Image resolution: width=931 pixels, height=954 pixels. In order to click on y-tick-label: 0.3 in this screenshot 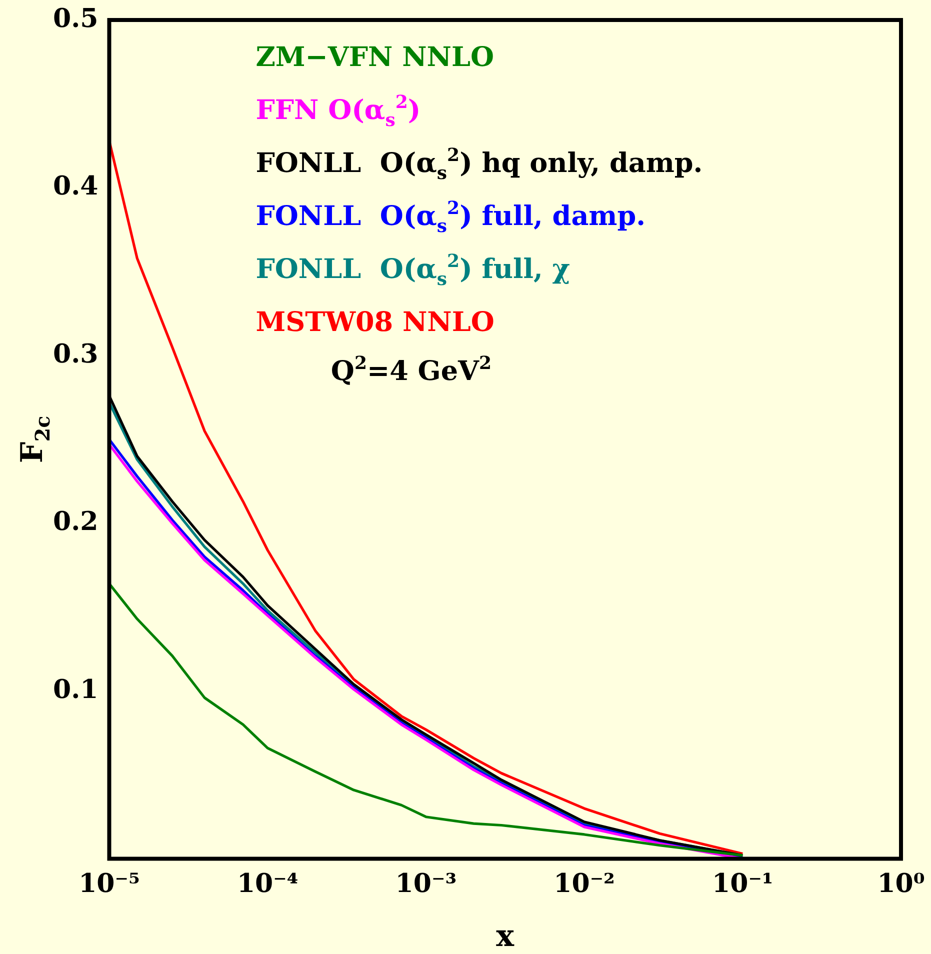, I will do `click(75, 354)`.